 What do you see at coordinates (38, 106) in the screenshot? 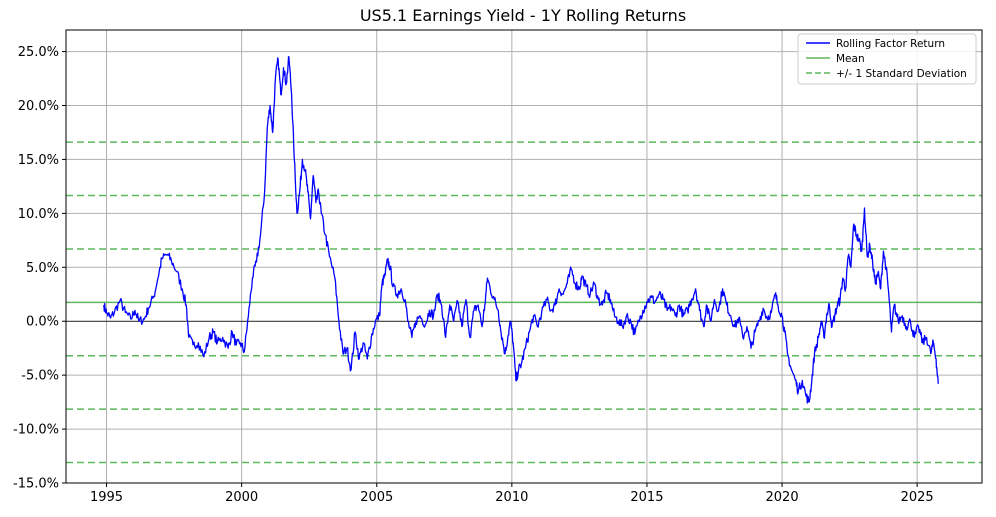
I see `y-tick-label: 20.0%` at bounding box center [38, 106].